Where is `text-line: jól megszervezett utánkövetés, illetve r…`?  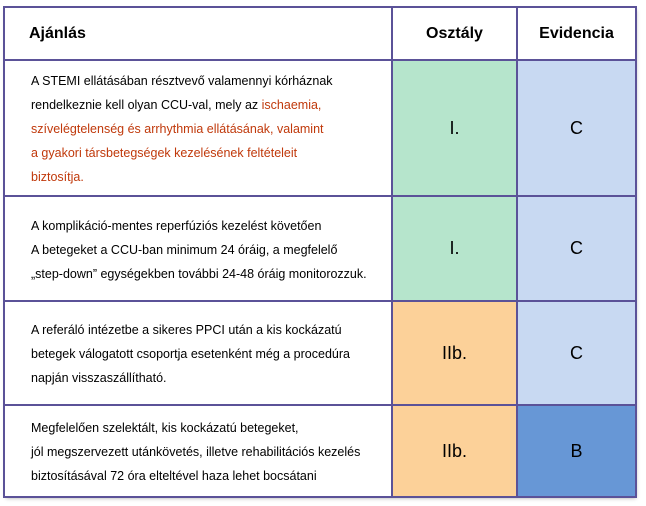 text-line: jól megszervezett utánkövetés, illetve r… is located at coordinates (196, 452).